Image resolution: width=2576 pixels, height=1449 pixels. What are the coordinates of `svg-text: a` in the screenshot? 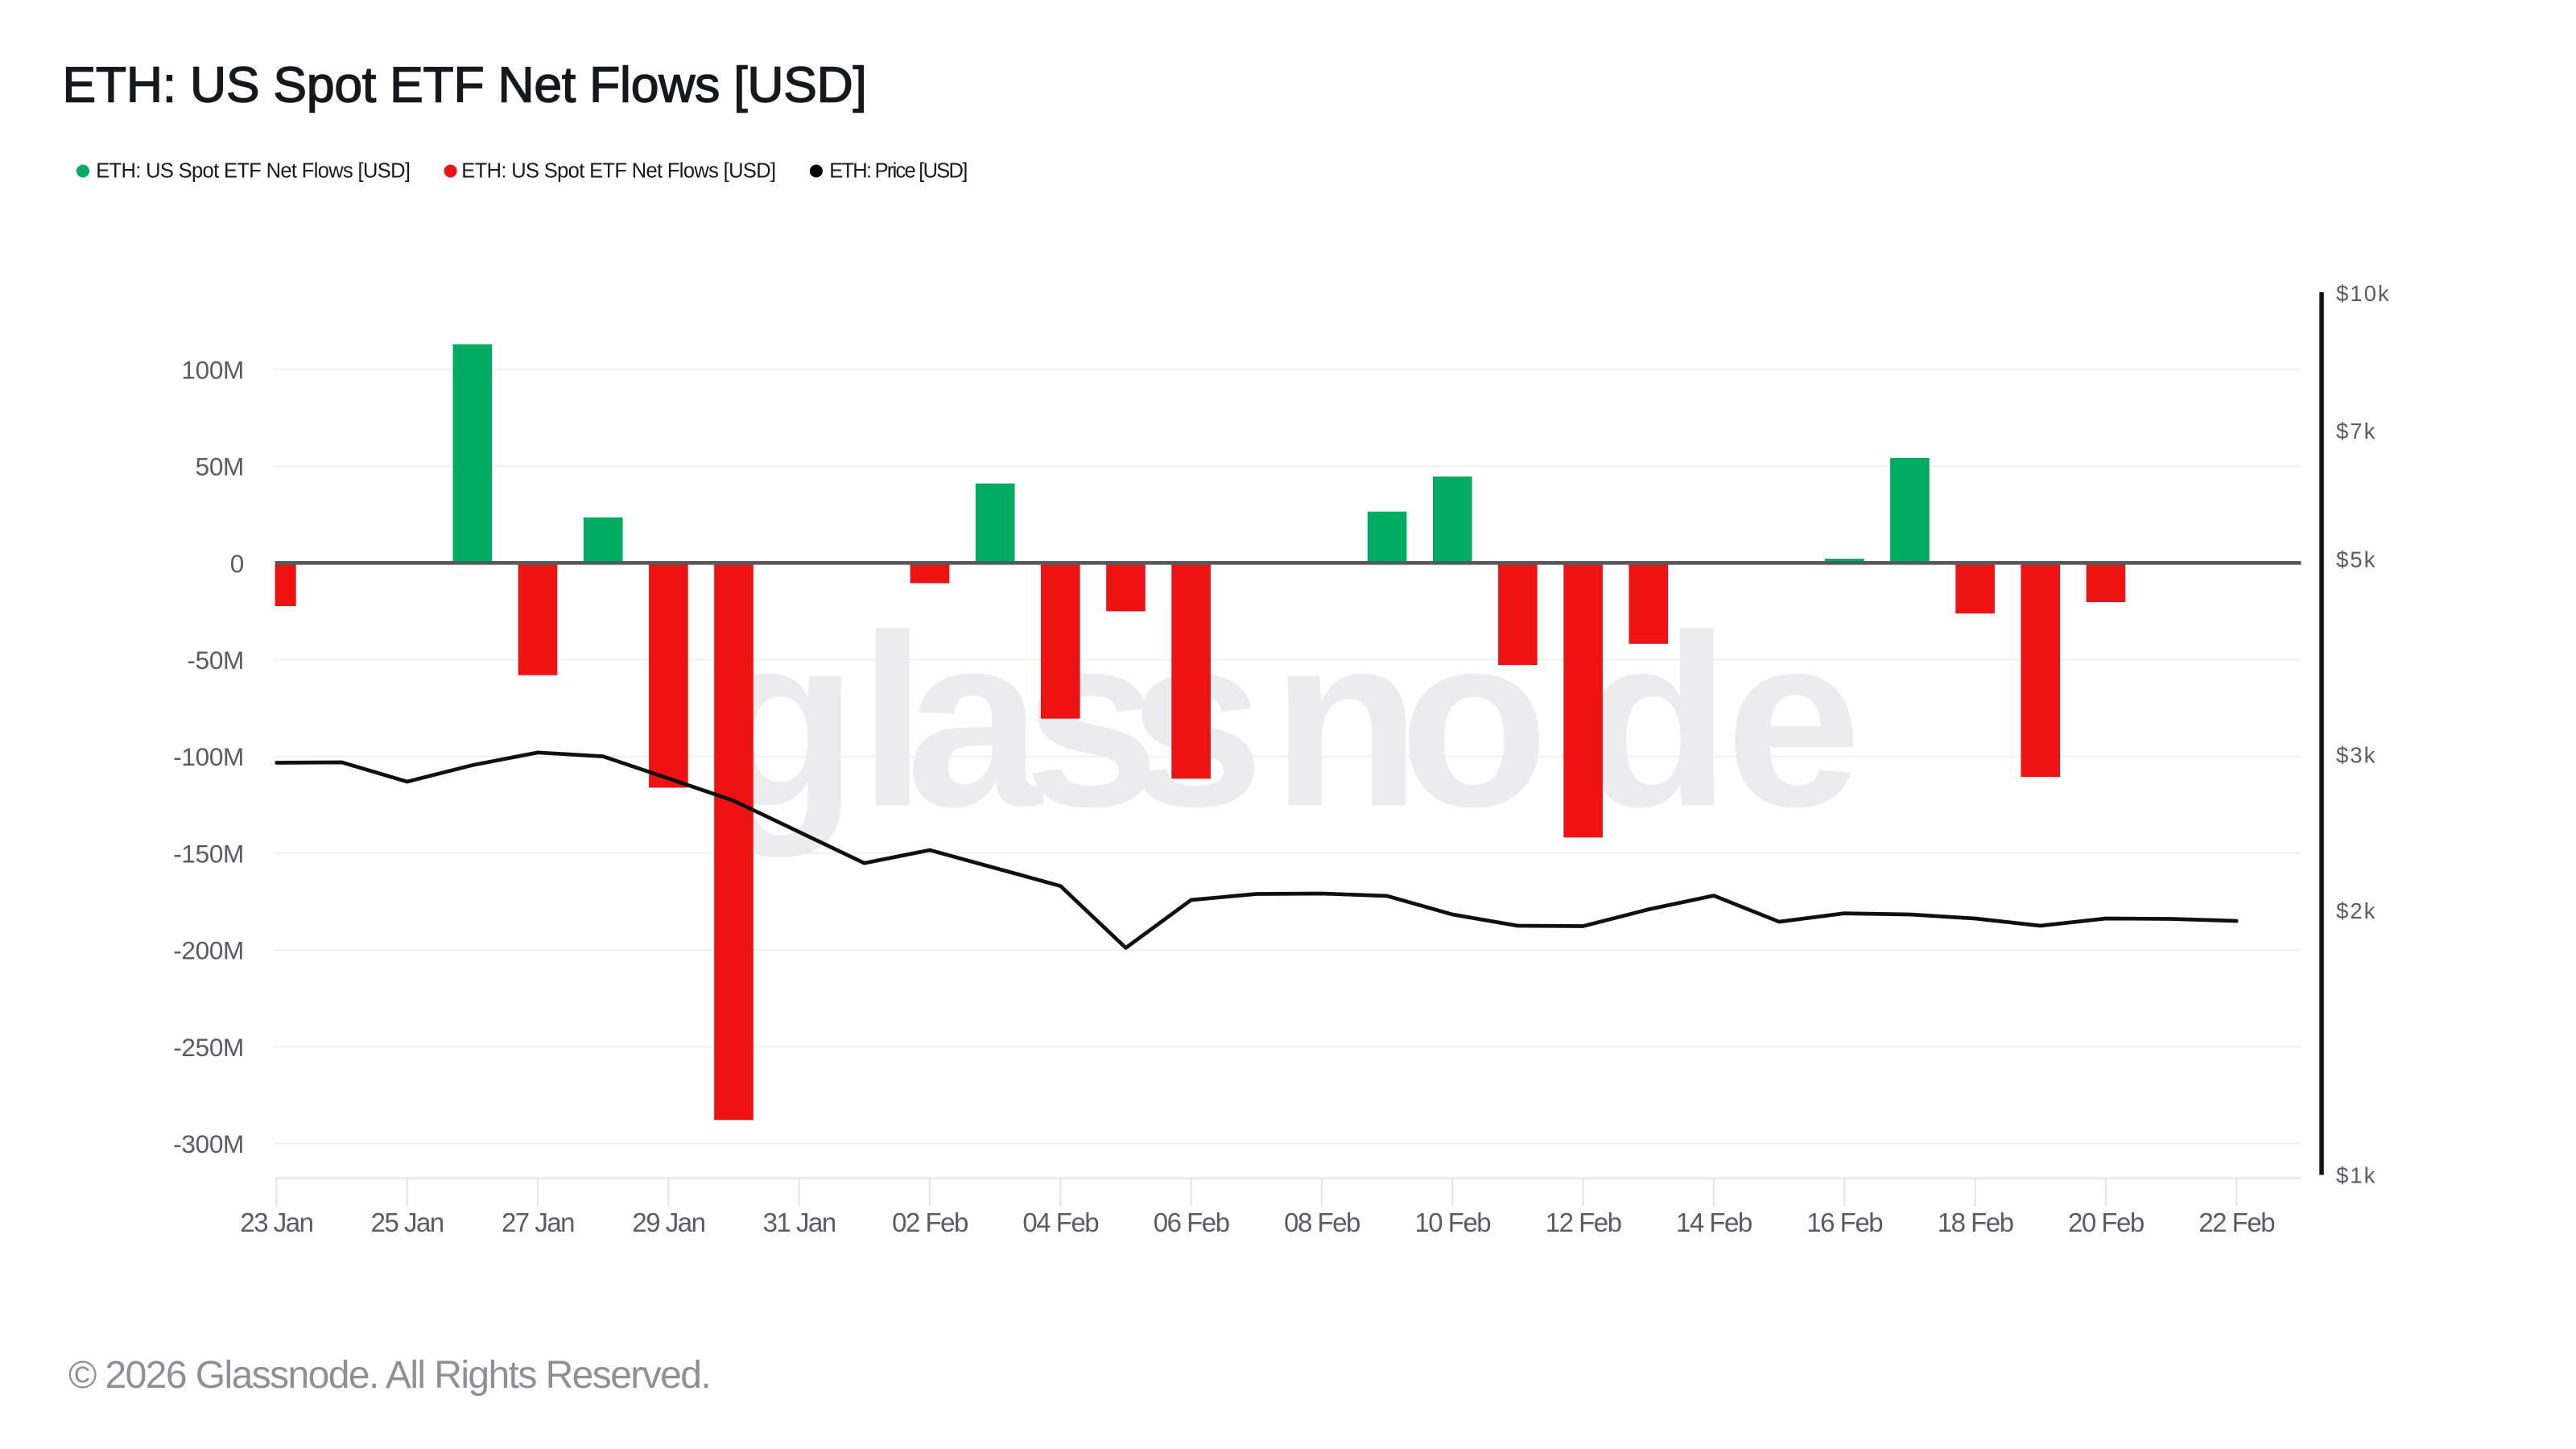 It's located at (974, 721).